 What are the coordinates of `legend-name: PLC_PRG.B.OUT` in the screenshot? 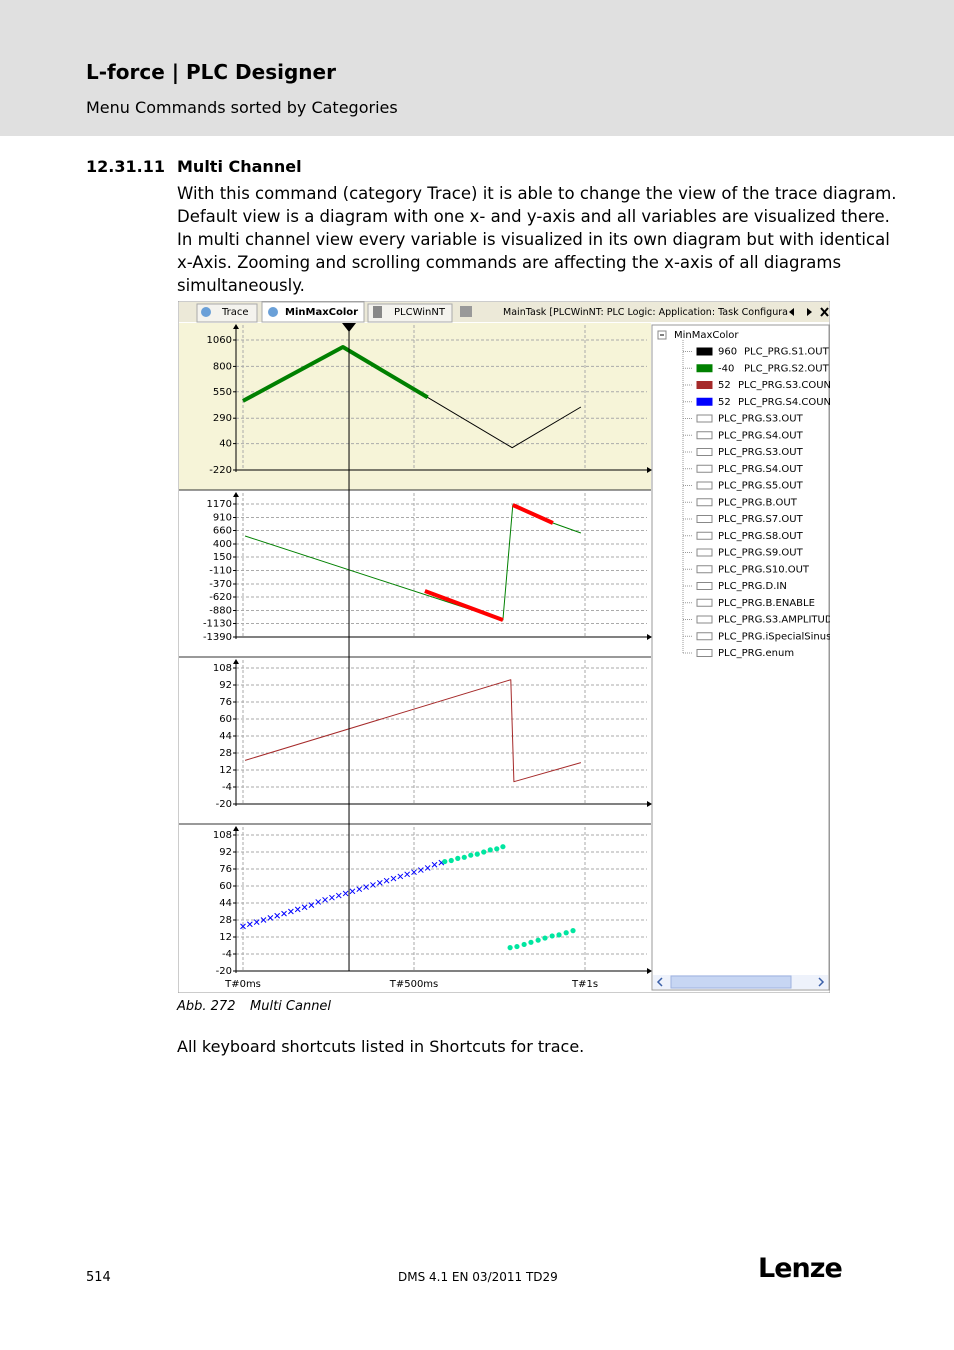 It's located at (758, 502).